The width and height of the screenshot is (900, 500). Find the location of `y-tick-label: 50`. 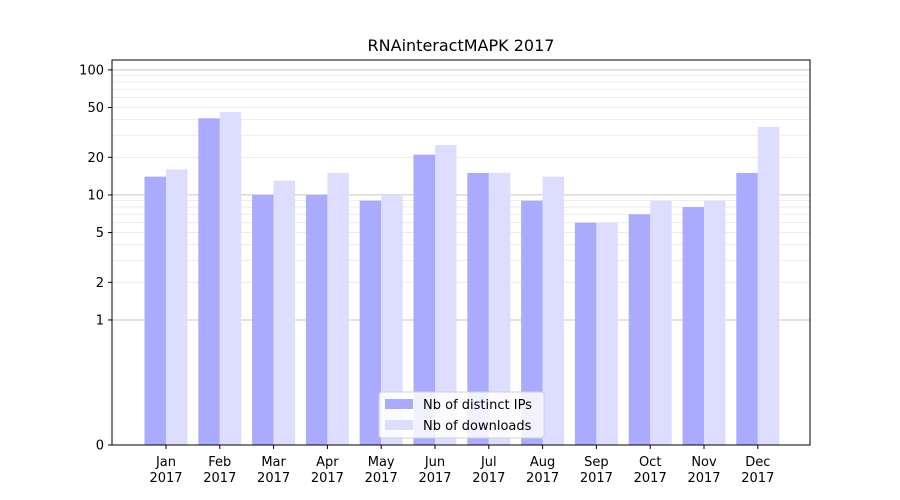

y-tick-label: 50 is located at coordinates (95, 108).